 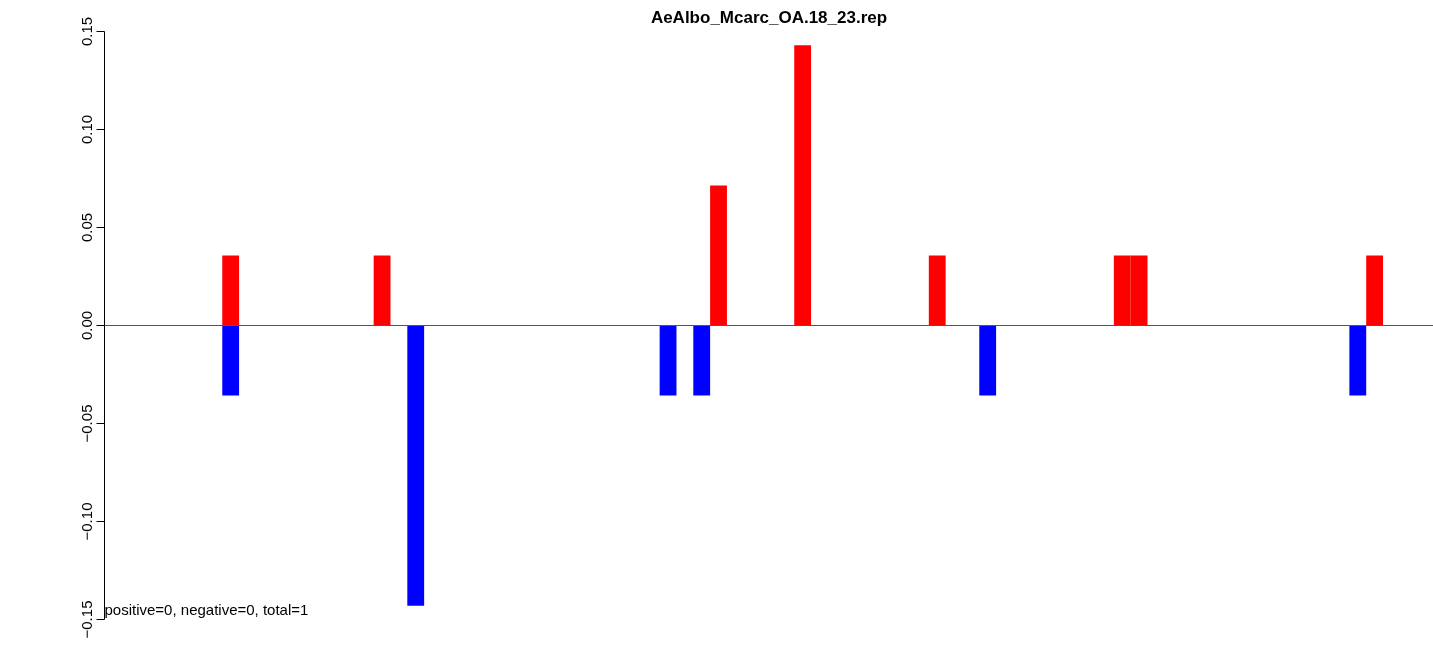 What do you see at coordinates (769, 17) in the screenshot?
I see `chart-title: AeAlbo_Mcarc_OA.18_23.rep` at bounding box center [769, 17].